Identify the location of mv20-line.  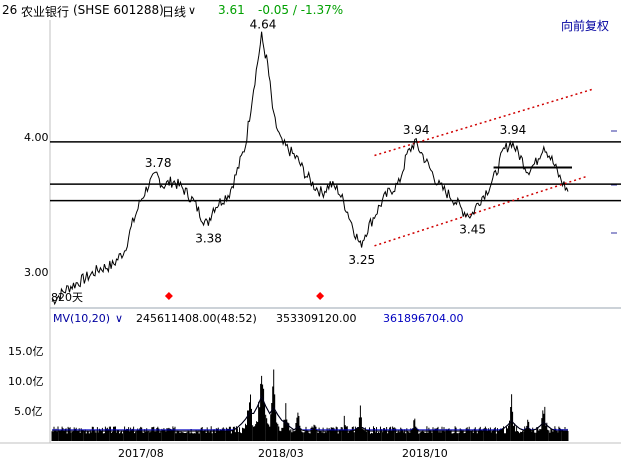
(310, 413).